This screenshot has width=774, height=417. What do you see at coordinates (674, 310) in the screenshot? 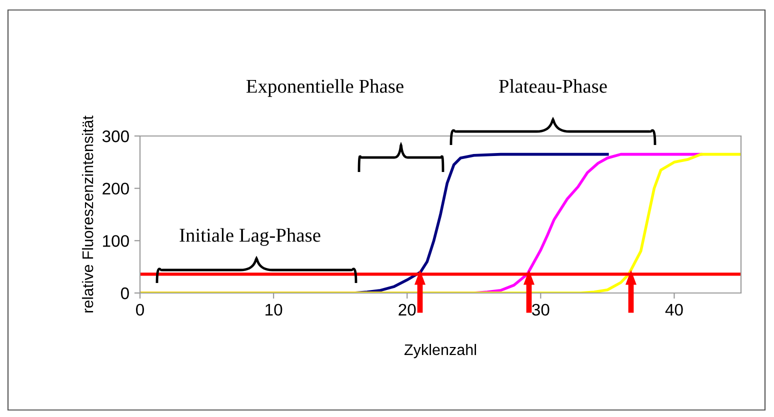
I see `x-tick-label: 40` at bounding box center [674, 310].